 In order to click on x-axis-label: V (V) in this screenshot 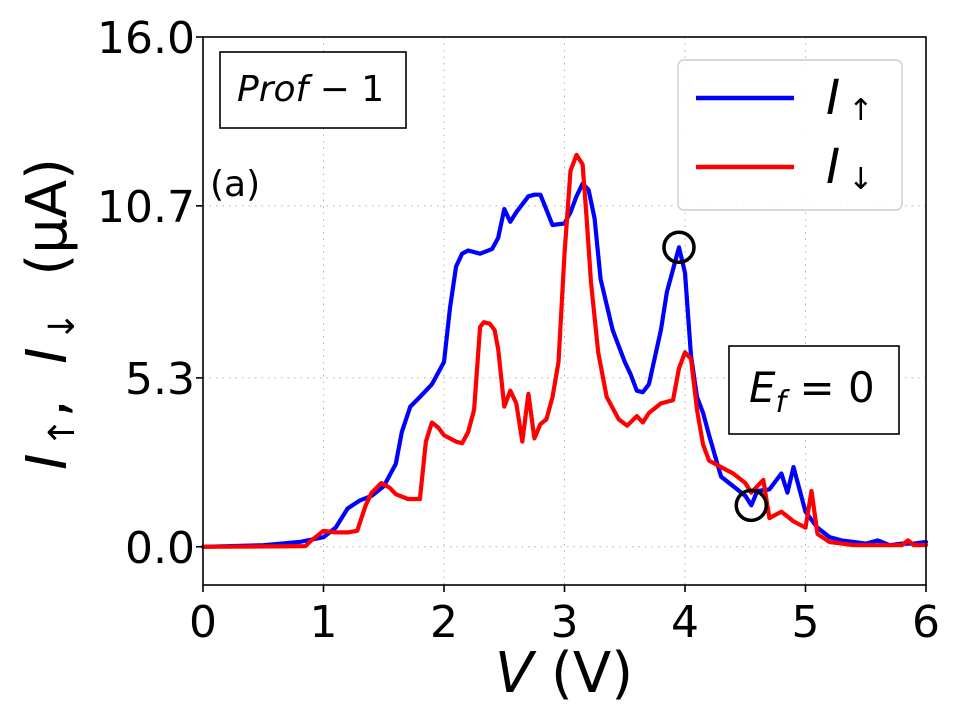, I will do `click(564, 673)`.